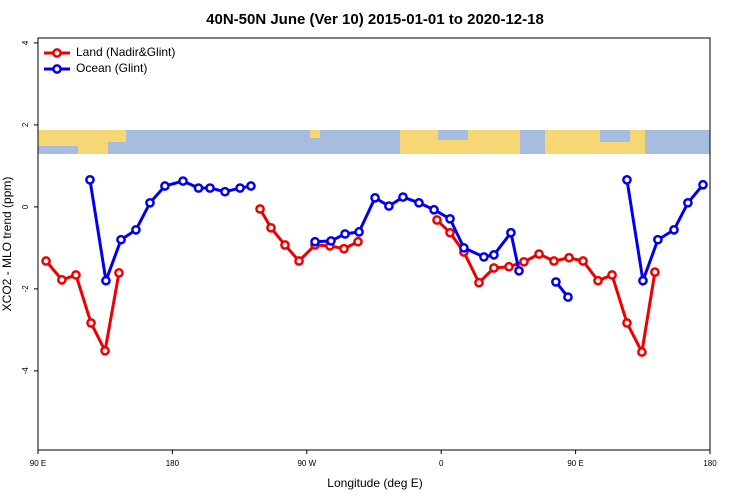 The height and width of the screenshot is (500, 750). I want to click on legend-label: Ocean (Glint), so click(111, 68).